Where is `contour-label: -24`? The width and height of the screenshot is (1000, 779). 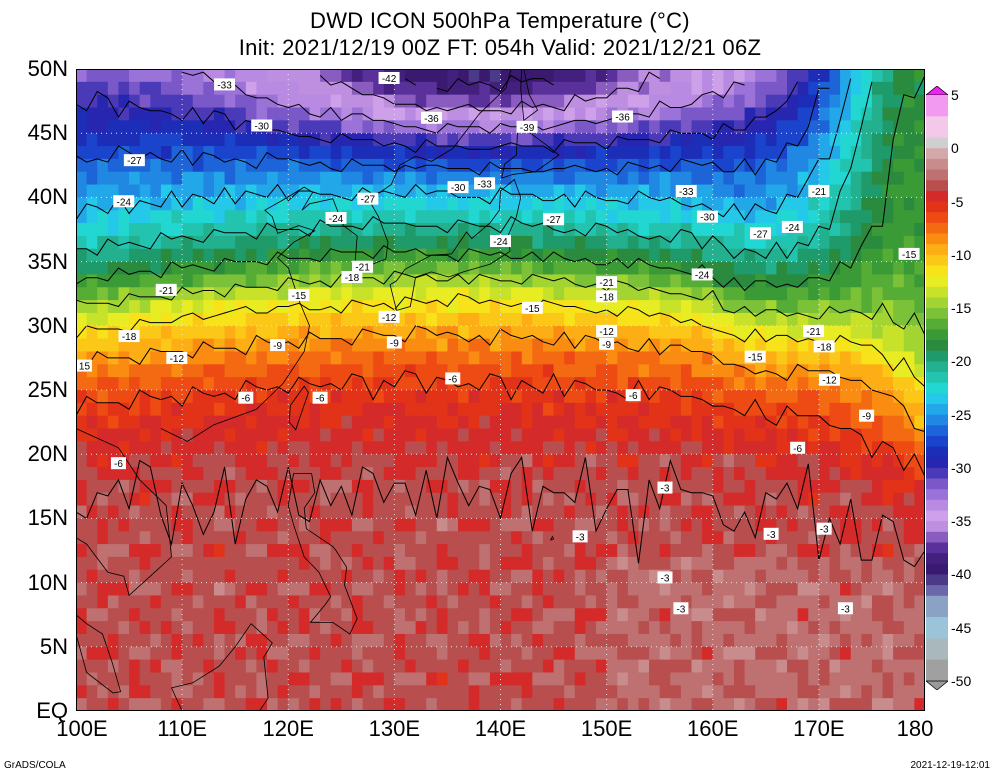
contour-label: -24 is located at coordinates (702, 274).